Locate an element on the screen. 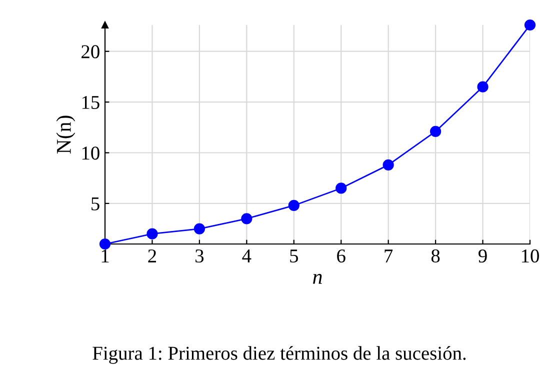 The image size is (559, 388). x-tick-label: 4 is located at coordinates (247, 256).